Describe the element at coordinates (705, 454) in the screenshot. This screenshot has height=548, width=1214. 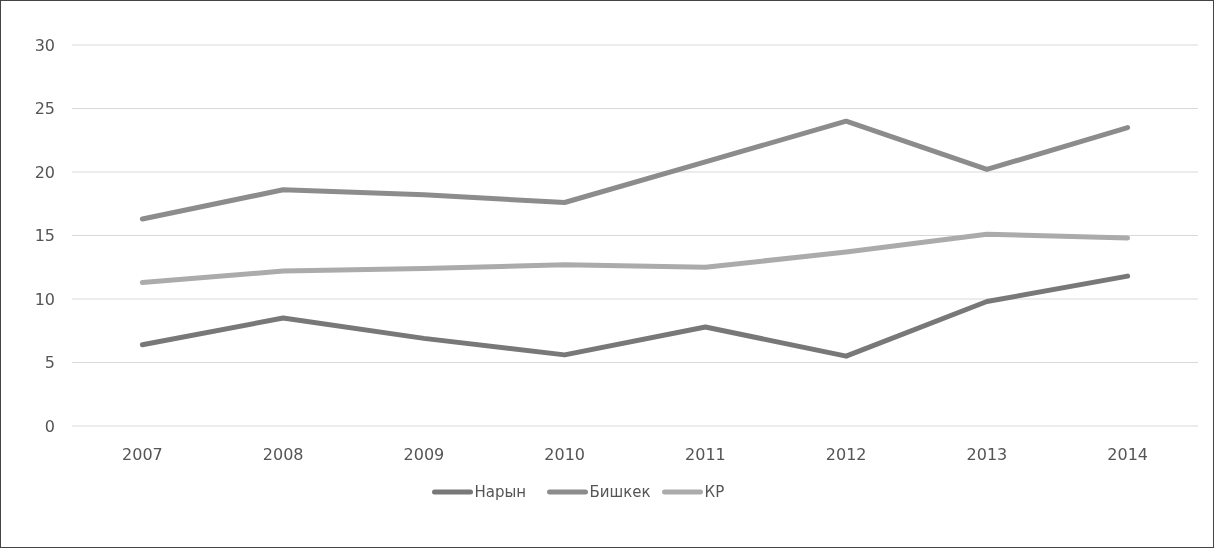
I see `x-tick-label: 2011` at that location.